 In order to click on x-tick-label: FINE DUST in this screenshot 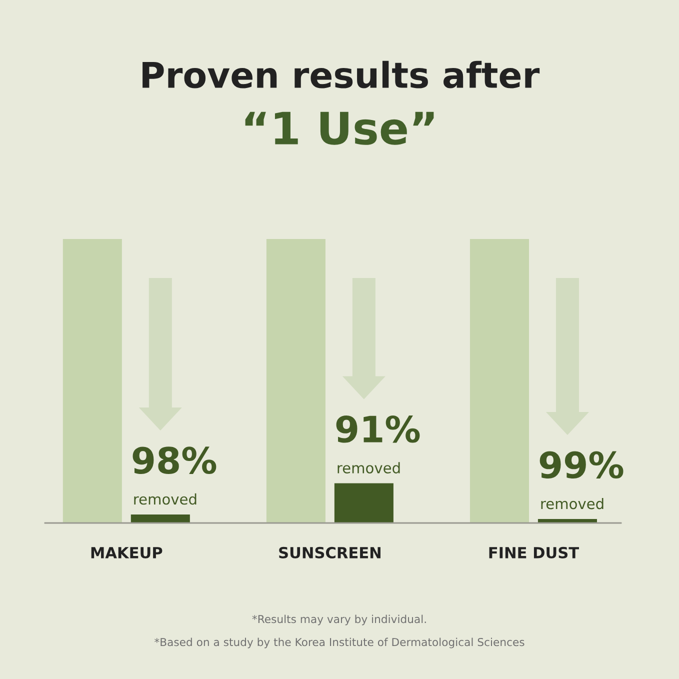, I will do `click(534, 552)`.